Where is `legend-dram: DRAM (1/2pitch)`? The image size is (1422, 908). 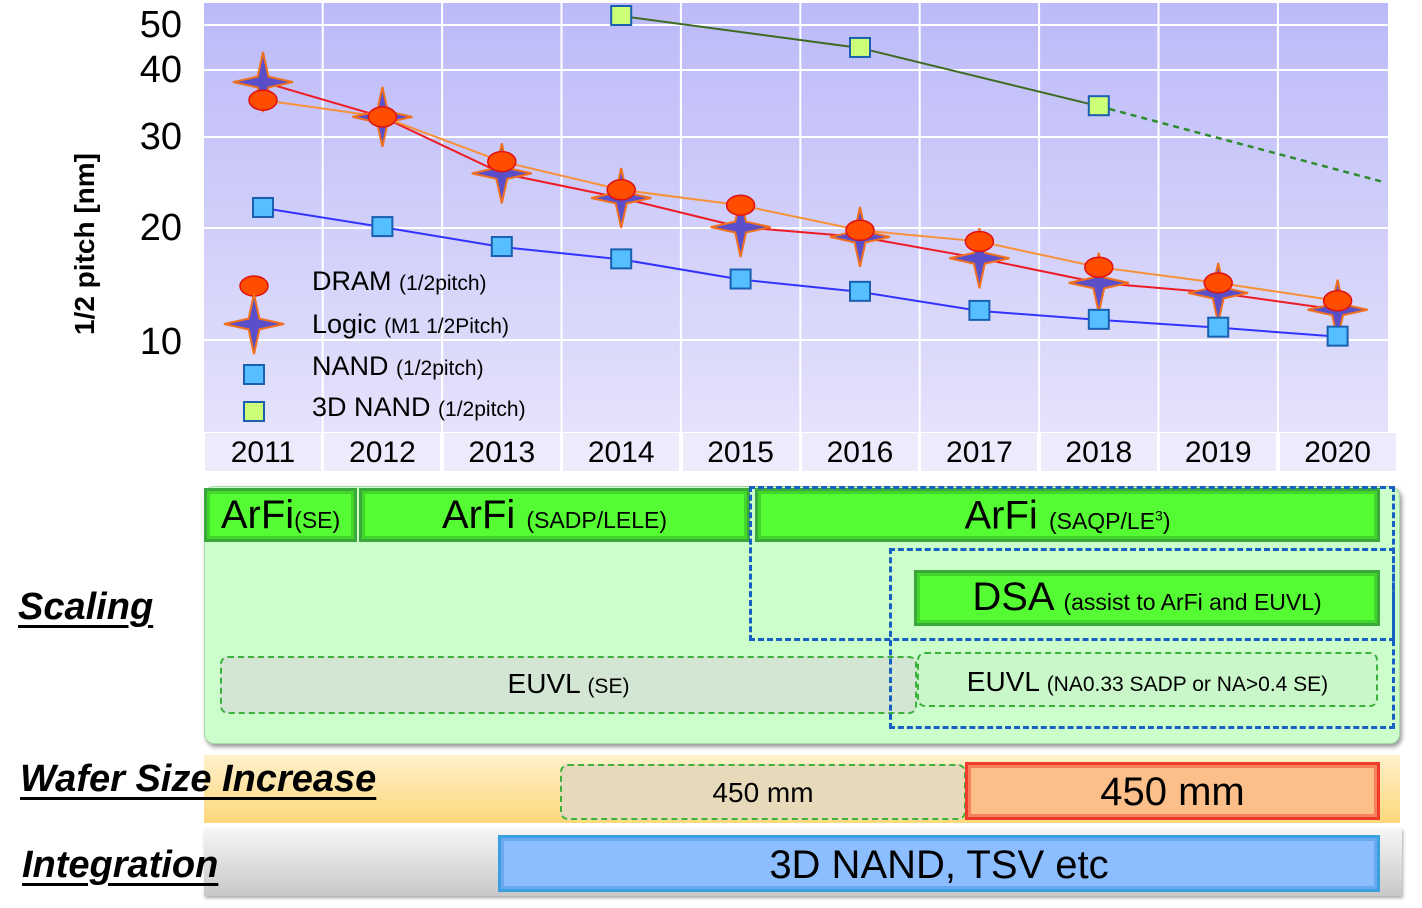
legend-dram: DRAM (1/2pitch) is located at coordinates (399, 281).